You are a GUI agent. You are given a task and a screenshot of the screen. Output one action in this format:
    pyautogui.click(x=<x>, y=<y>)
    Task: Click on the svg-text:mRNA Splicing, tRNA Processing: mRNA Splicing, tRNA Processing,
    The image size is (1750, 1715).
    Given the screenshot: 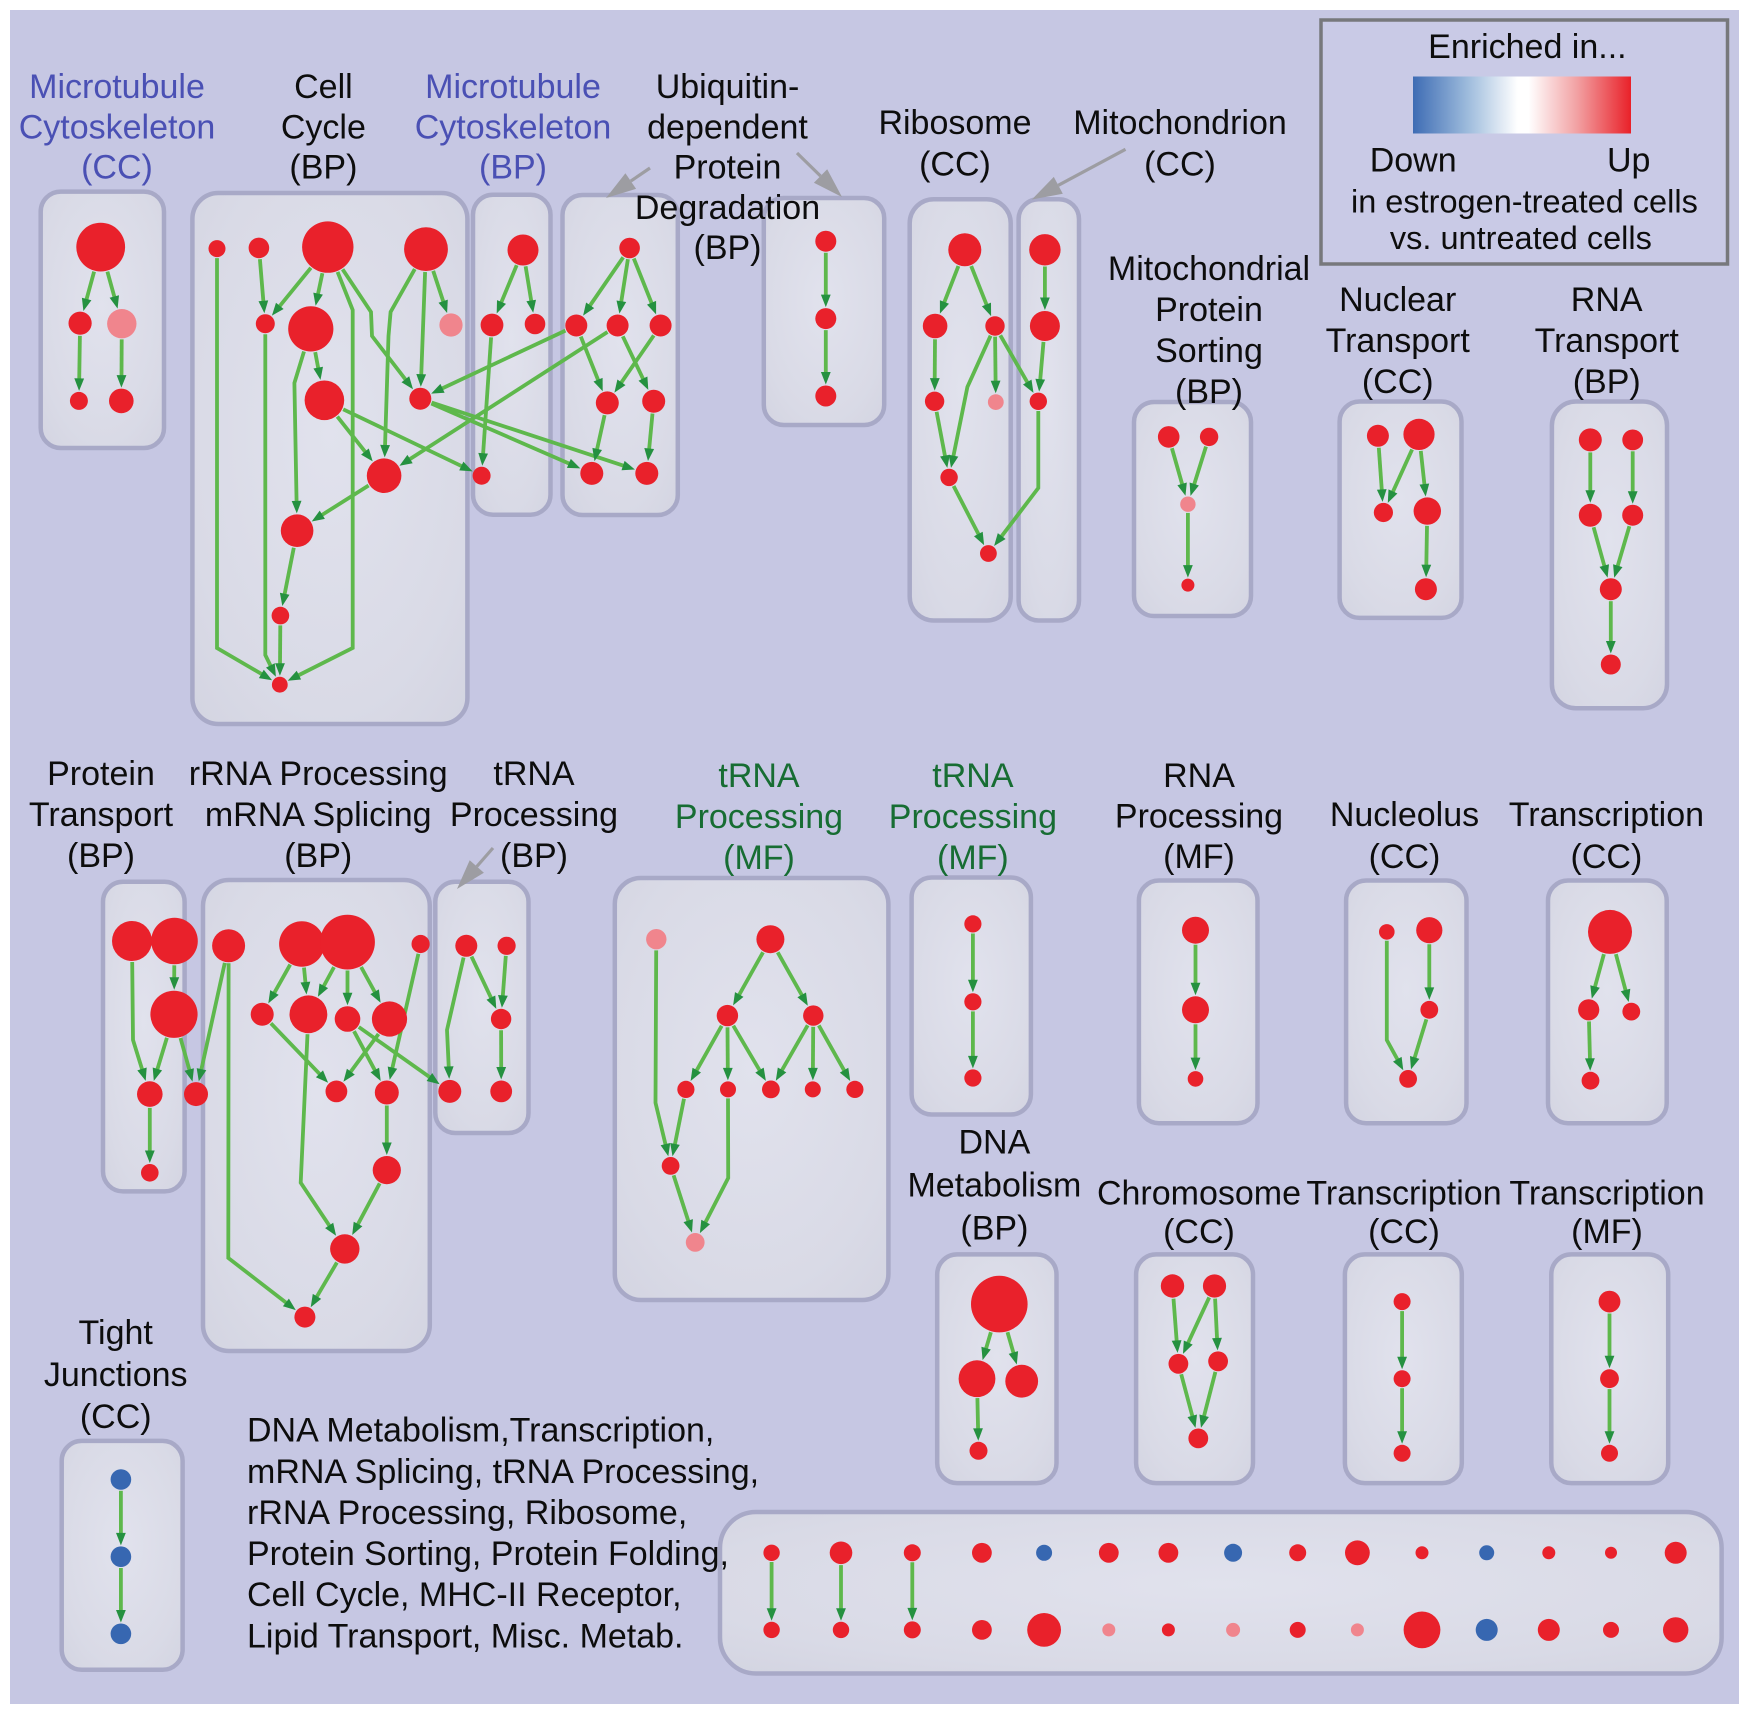 What is the action you would take?
    pyautogui.click(x=503, y=1472)
    